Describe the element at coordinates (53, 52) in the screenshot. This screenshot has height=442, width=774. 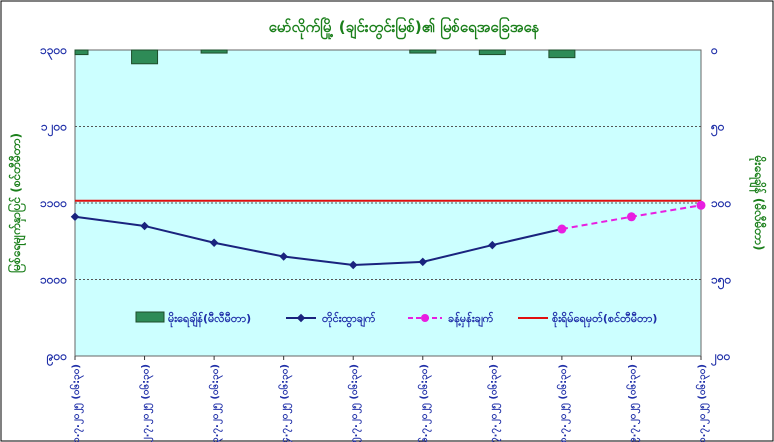
I see `left-tick-label: ၁၃၀၀` at that location.